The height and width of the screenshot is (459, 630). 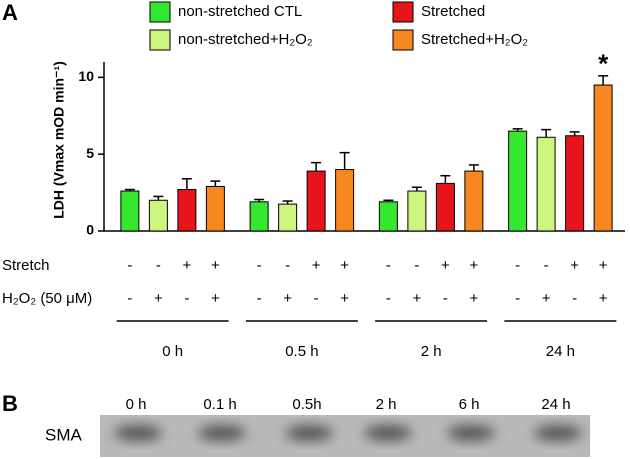 I want to click on legend-label: Stretched, so click(x=453, y=11).